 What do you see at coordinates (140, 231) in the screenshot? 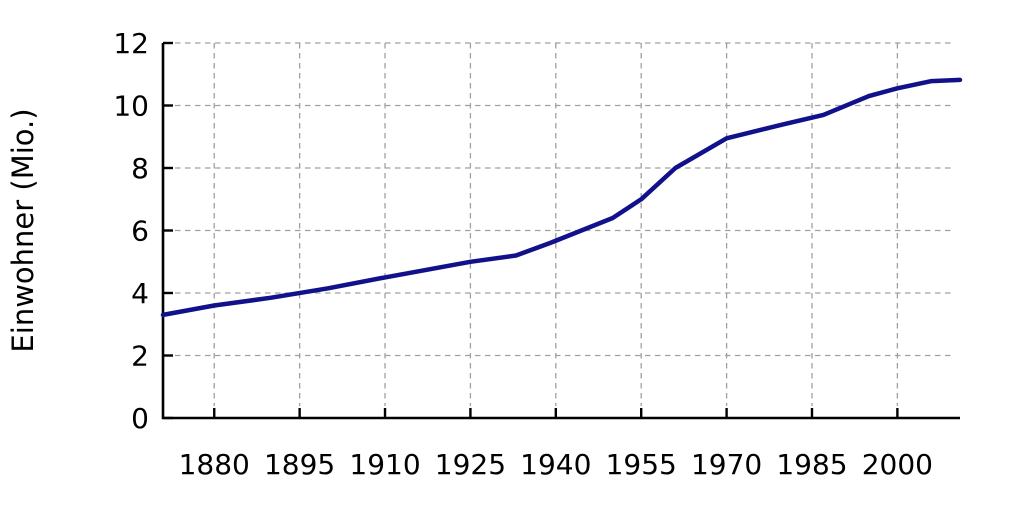
I see `y-tick-label: 6` at bounding box center [140, 231].